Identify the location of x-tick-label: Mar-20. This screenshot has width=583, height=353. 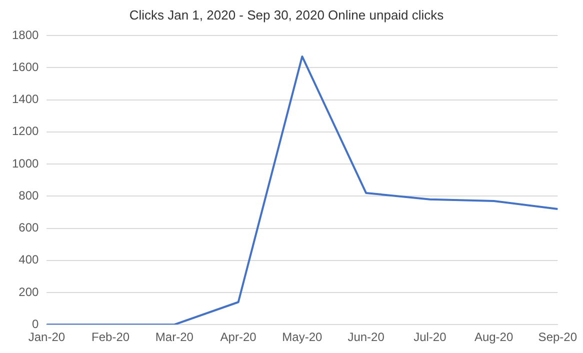
(174, 337).